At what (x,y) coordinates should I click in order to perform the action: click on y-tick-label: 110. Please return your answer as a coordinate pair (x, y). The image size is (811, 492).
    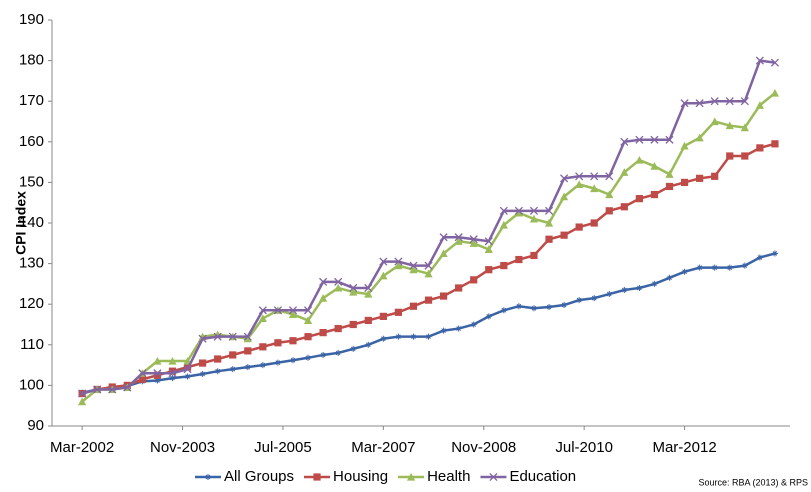
    Looking at the image, I should click on (32, 344).